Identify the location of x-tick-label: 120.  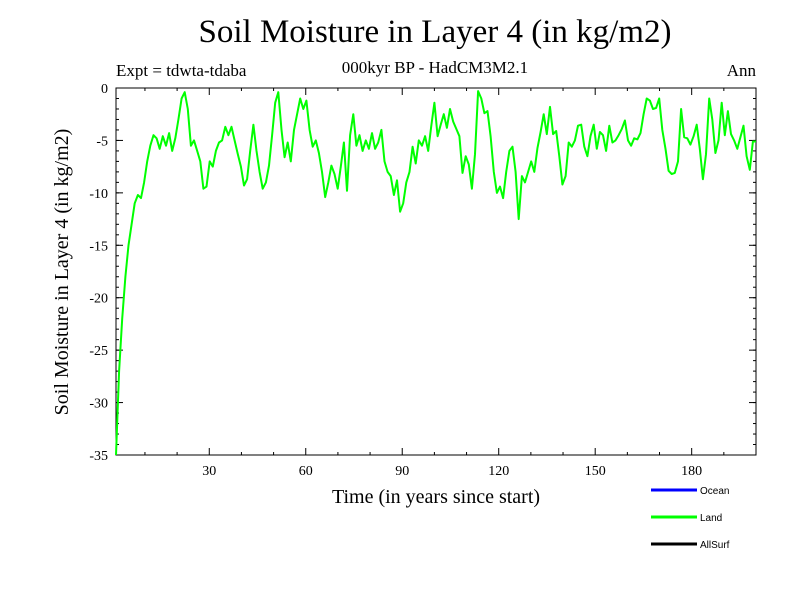
(498, 471).